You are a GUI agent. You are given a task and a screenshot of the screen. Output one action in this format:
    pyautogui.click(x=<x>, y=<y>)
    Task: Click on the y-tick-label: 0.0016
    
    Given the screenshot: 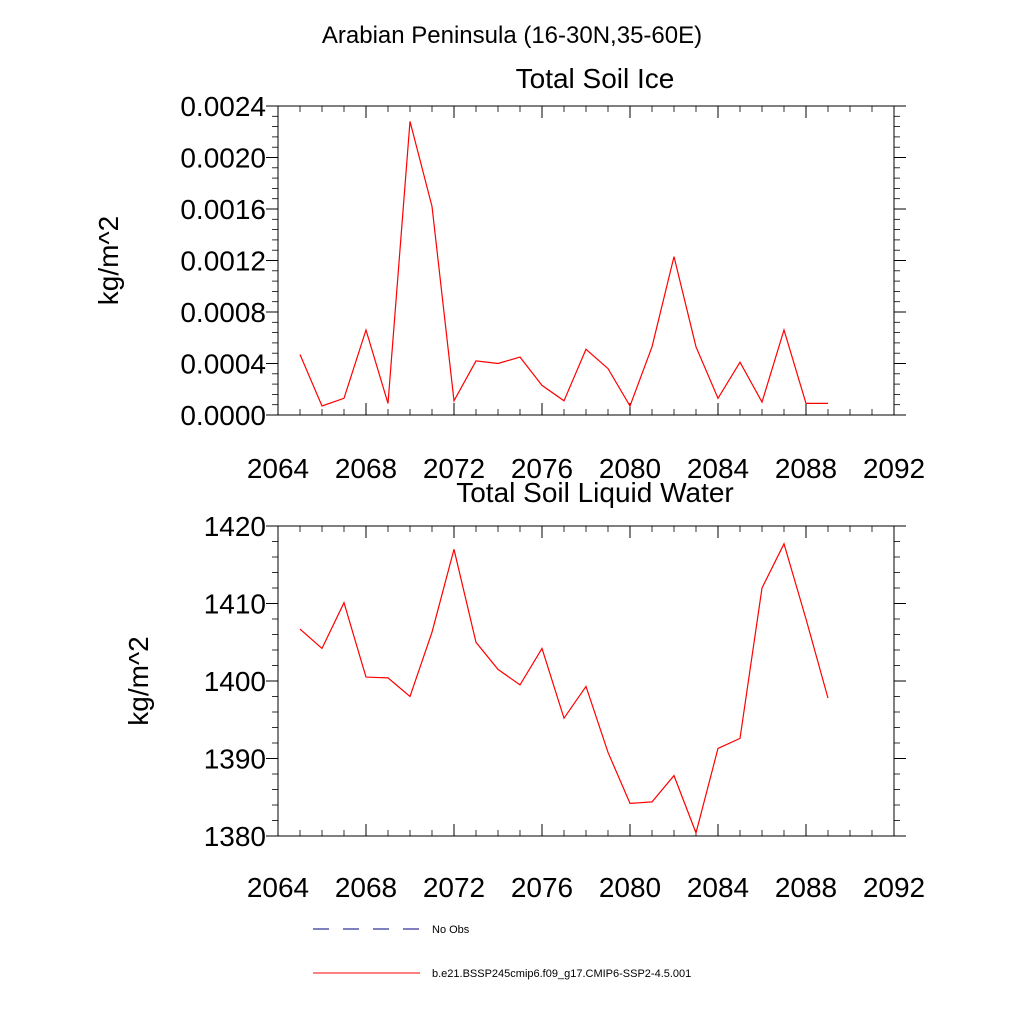 What is the action you would take?
    pyautogui.click(x=223, y=209)
    